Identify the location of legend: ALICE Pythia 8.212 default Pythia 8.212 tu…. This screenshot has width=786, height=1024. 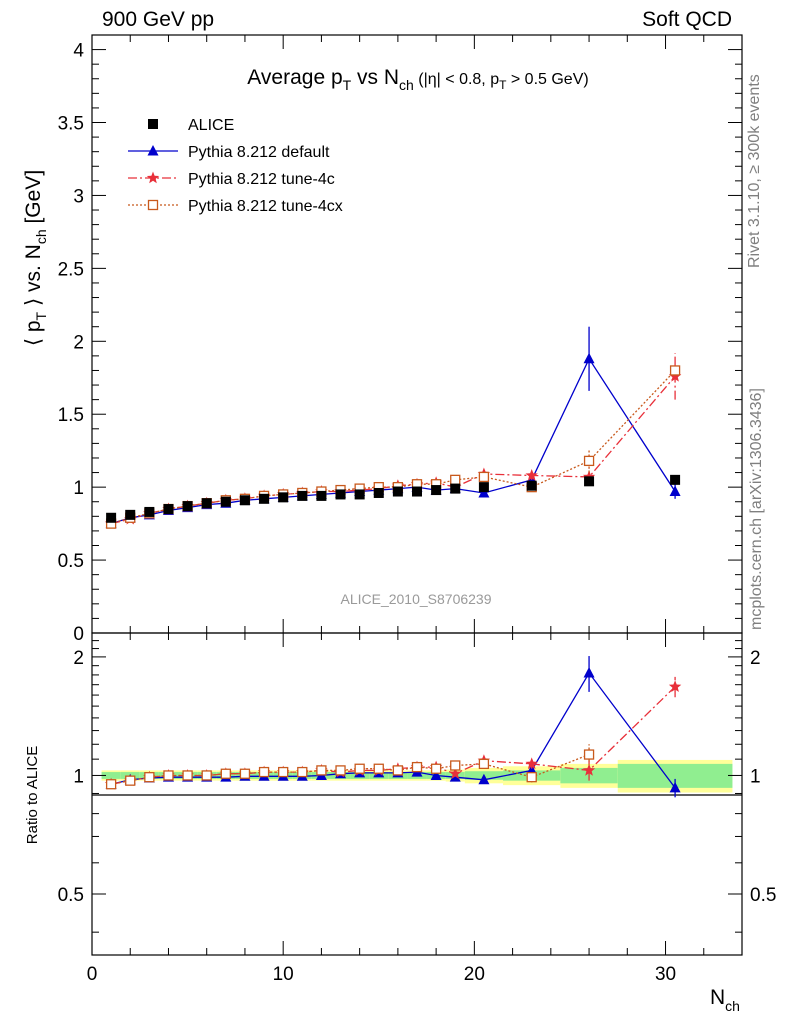
(235, 166).